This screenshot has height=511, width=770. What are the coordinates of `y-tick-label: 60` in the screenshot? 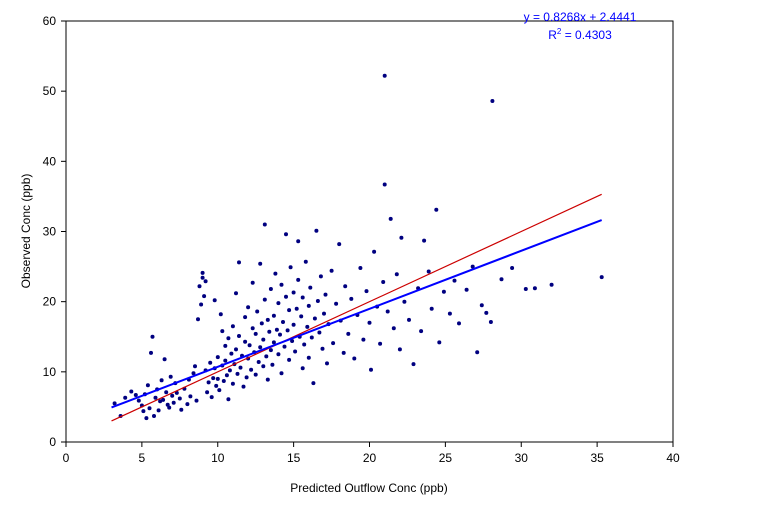 It's located at (50, 21).